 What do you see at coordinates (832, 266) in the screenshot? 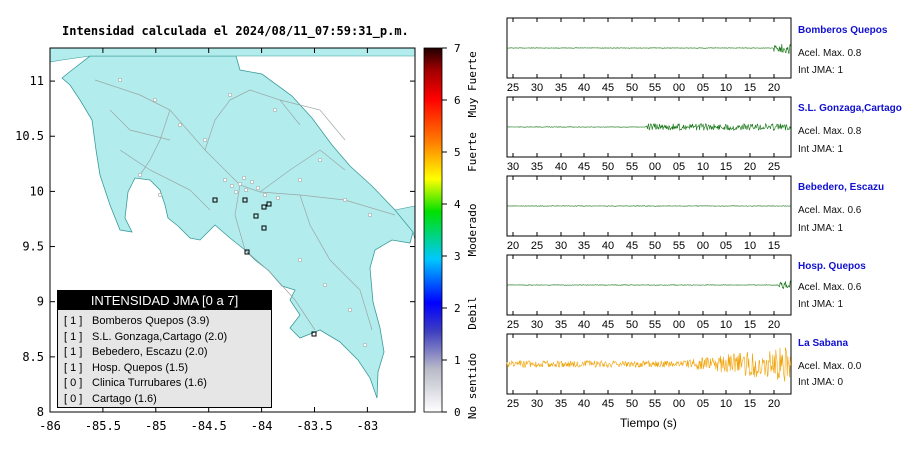
I see `station-name: Hosp. Quepos` at bounding box center [832, 266].